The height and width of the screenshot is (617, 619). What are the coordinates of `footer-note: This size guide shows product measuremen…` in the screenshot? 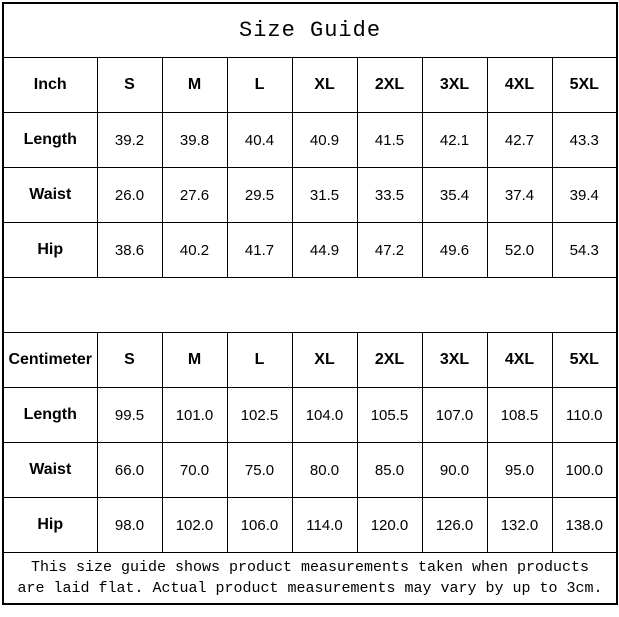 It's located at (310, 578).